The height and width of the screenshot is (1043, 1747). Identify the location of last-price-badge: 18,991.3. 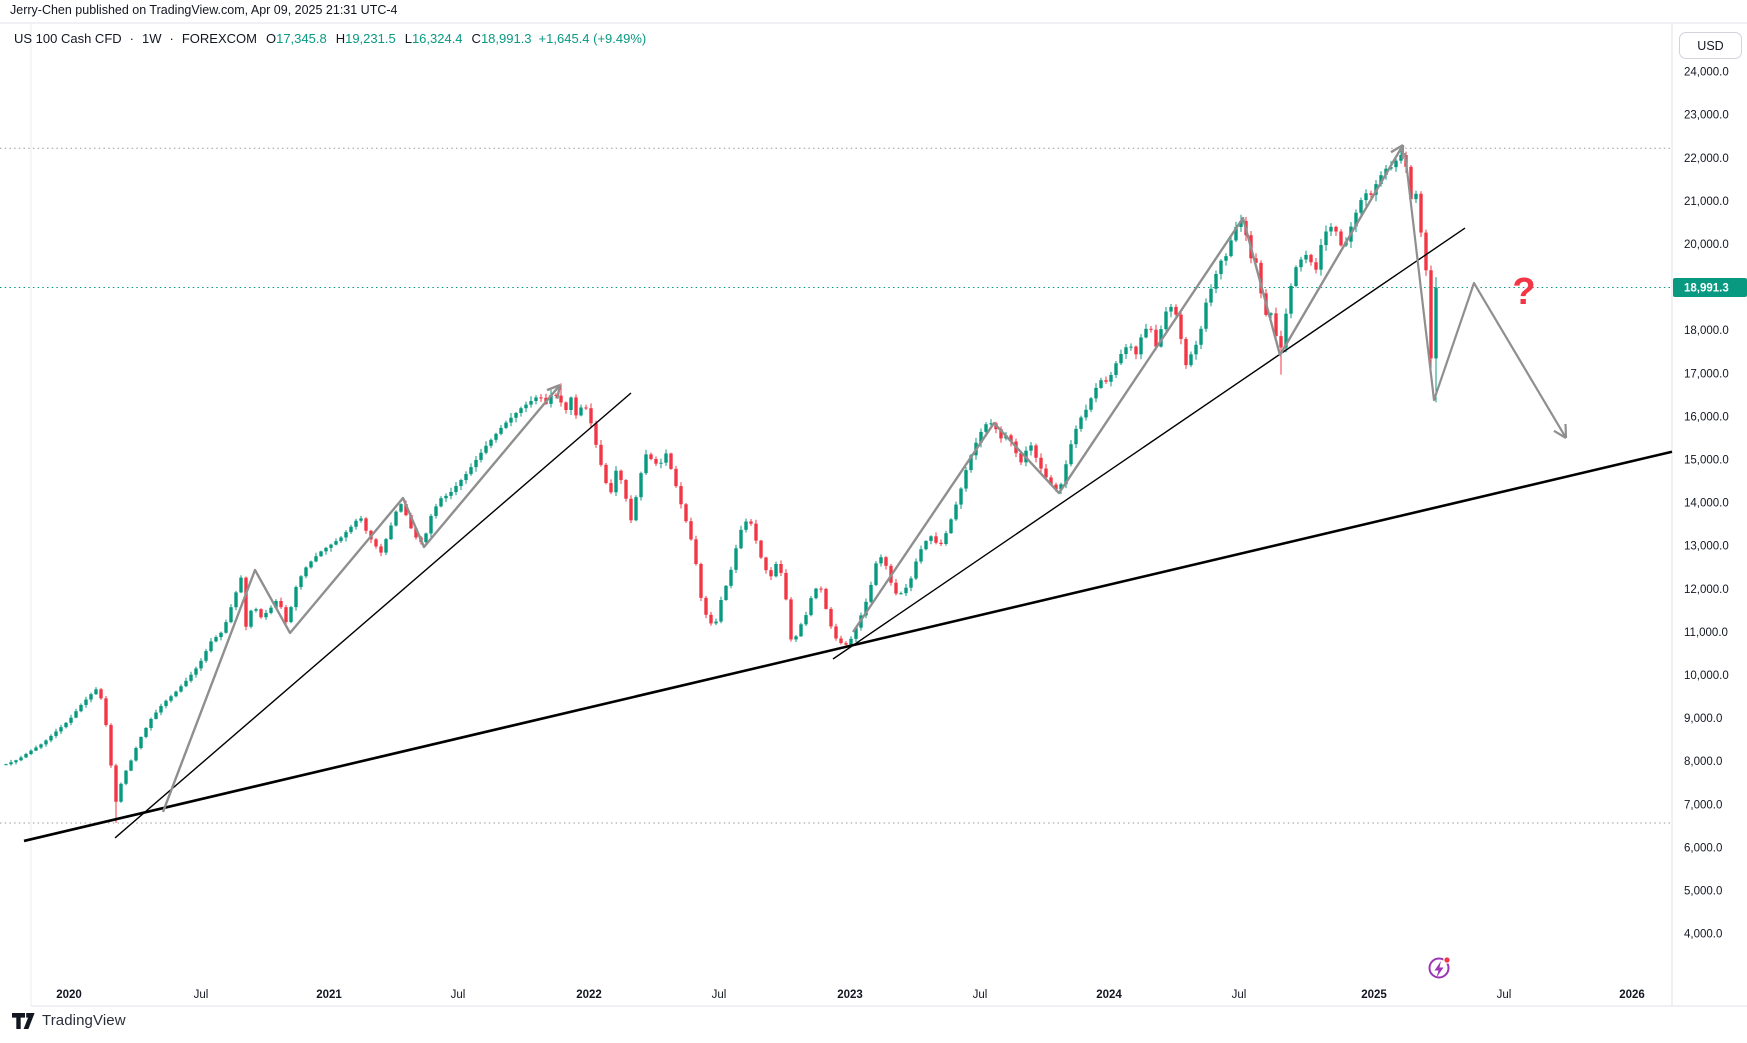
(1710, 287).